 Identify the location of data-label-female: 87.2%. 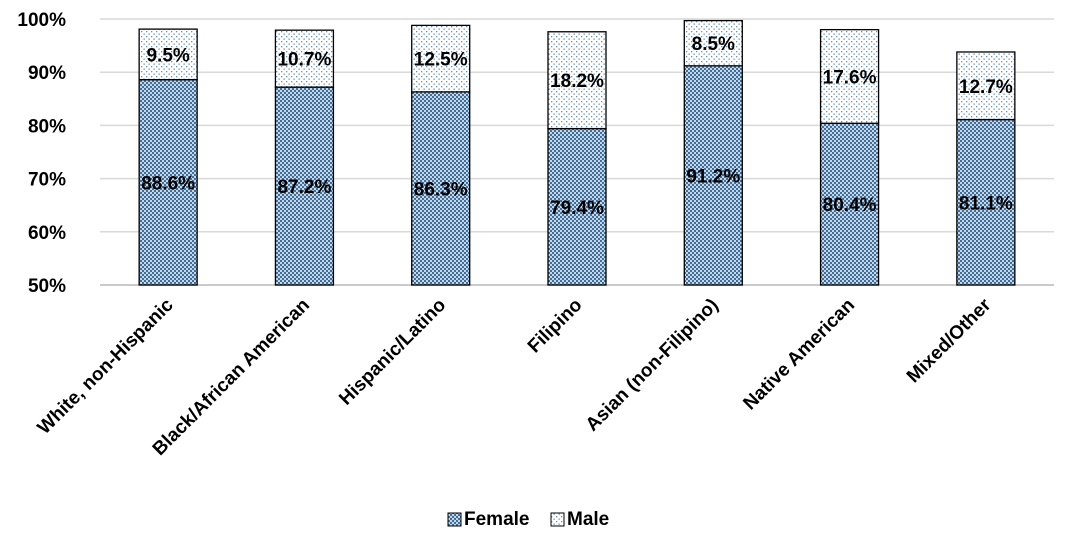
(304, 187).